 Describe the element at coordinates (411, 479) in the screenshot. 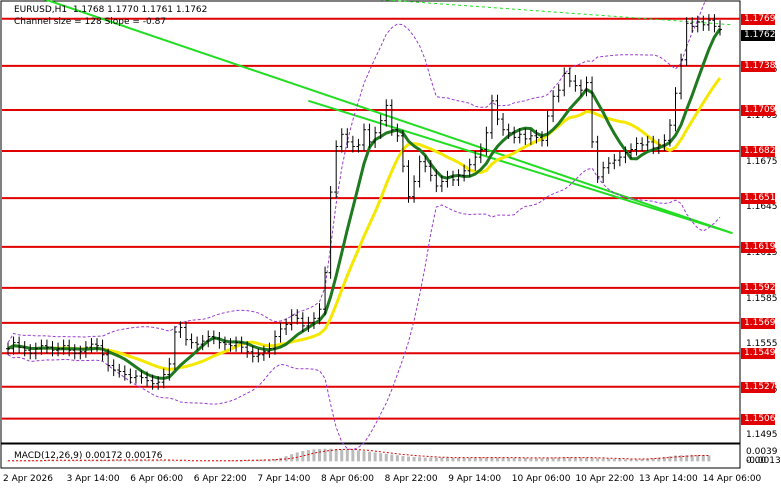

I see `time-label: 8 Apr 22:00` at that location.